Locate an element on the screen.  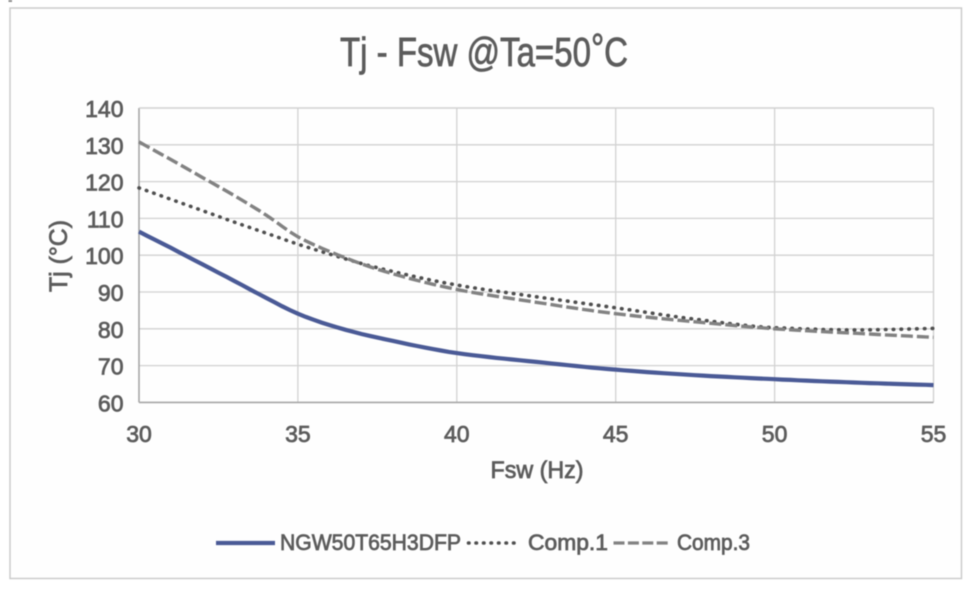
svg-text: 80 is located at coordinates (111, 330).